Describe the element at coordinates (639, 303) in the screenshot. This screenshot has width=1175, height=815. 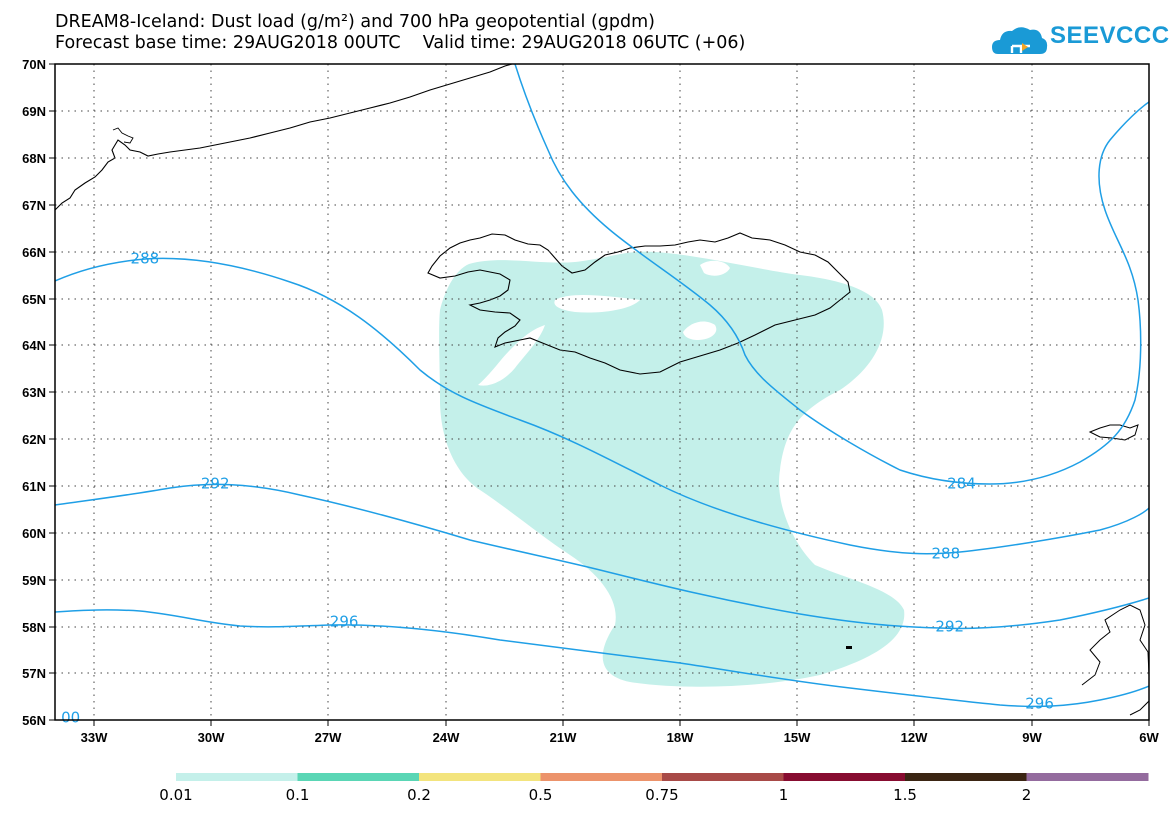
I see `iceland-coastline` at that location.